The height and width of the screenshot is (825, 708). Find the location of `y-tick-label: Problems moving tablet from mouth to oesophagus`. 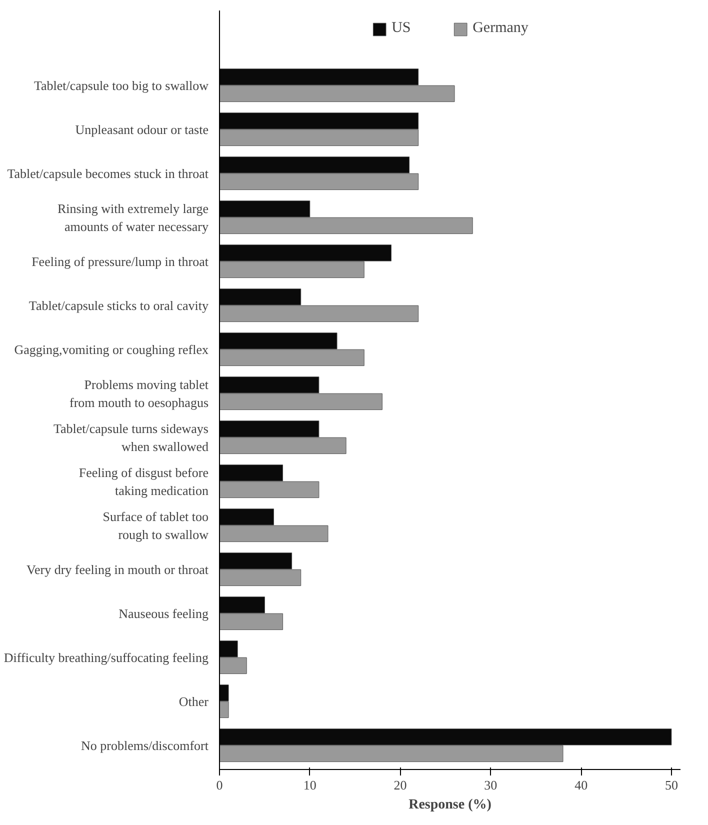

y-tick-label: Problems moving tablet from mouth to oesophagus is located at coordinates (139, 393).